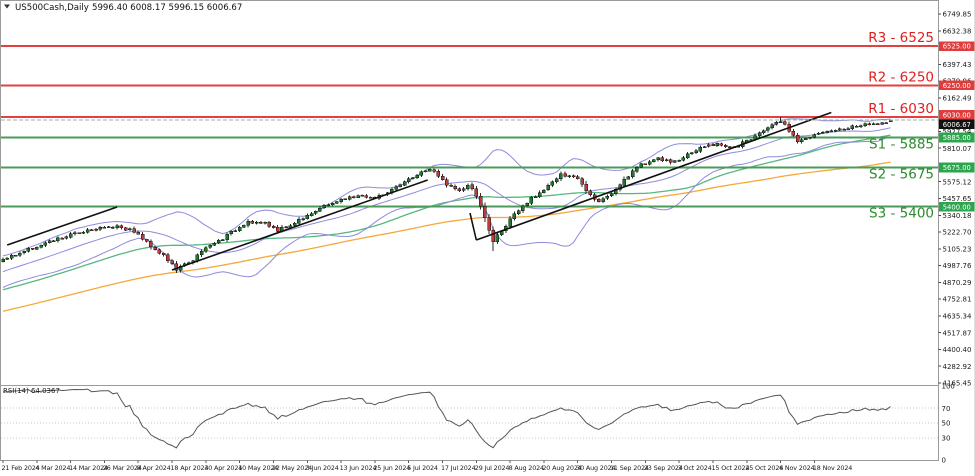 This screenshot has height=476, width=975. What do you see at coordinates (957, 167) in the screenshot?
I see `axis-badge-s2` at bounding box center [957, 167].